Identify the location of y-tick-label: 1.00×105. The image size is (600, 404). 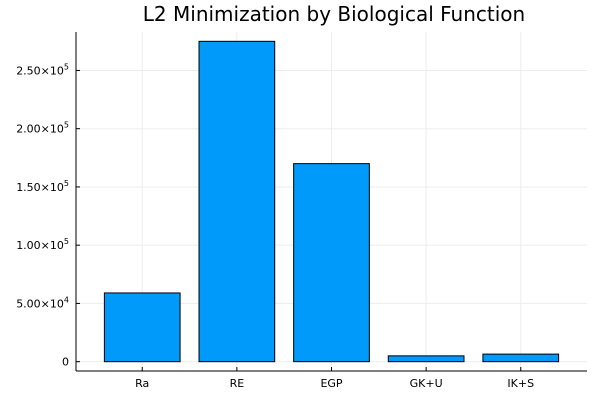
(42, 244).